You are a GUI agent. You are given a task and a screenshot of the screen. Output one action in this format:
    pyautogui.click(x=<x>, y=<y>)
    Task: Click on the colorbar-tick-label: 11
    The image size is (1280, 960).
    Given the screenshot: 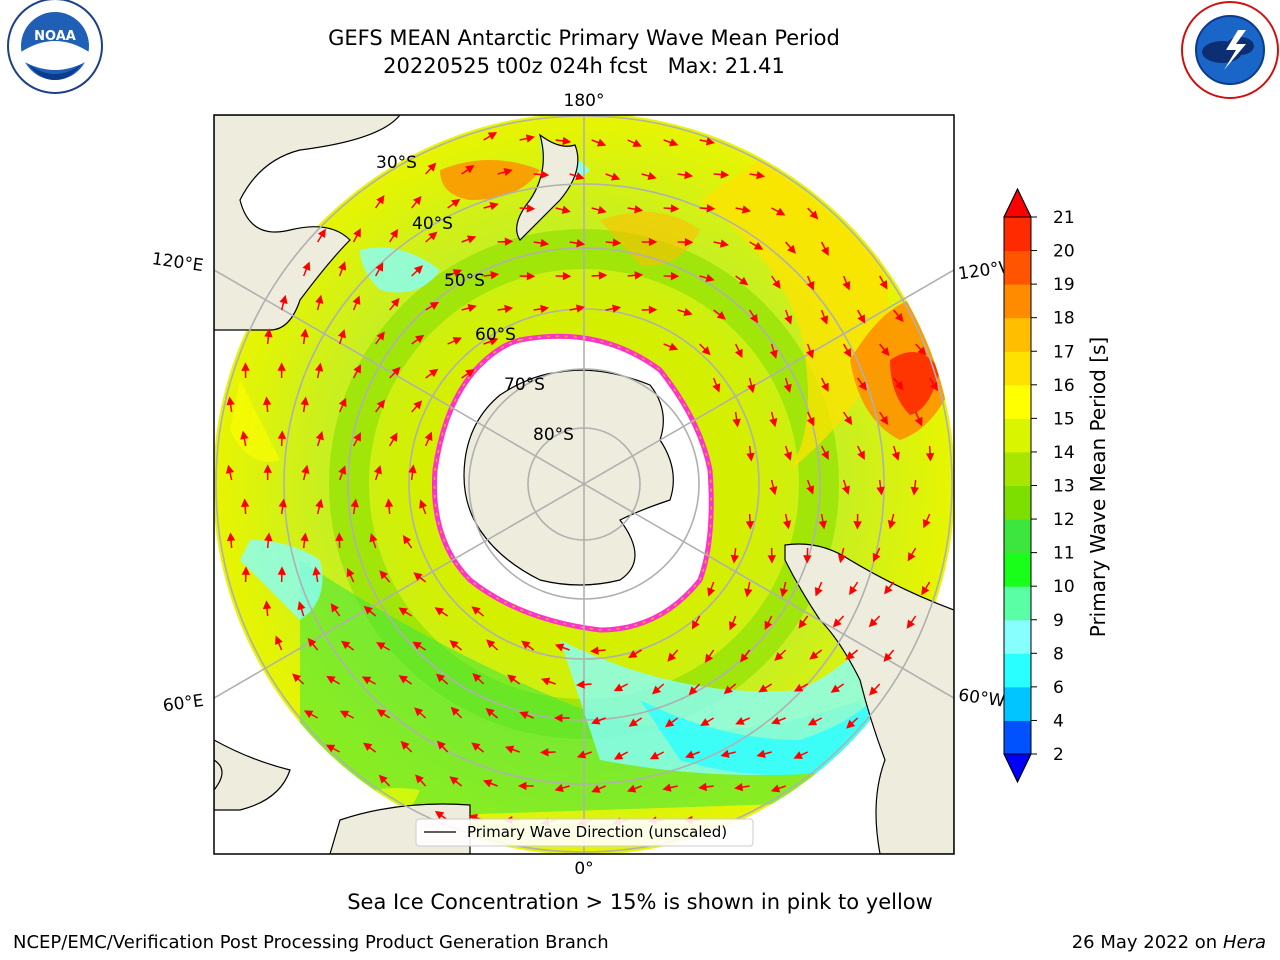 What is the action you would take?
    pyautogui.click(x=1064, y=554)
    